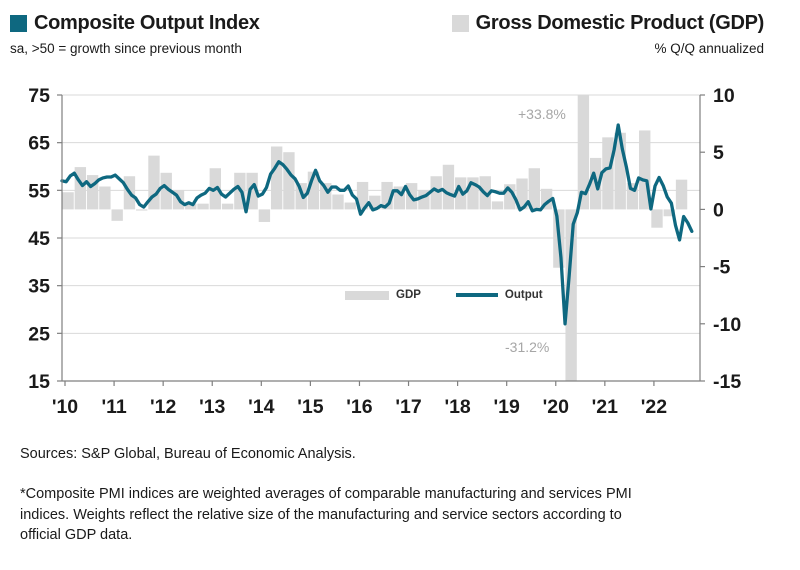 This screenshot has height=570, width=800. What do you see at coordinates (727, 325) in the screenshot?
I see `right-axis-tick-label: -10` at bounding box center [727, 325].